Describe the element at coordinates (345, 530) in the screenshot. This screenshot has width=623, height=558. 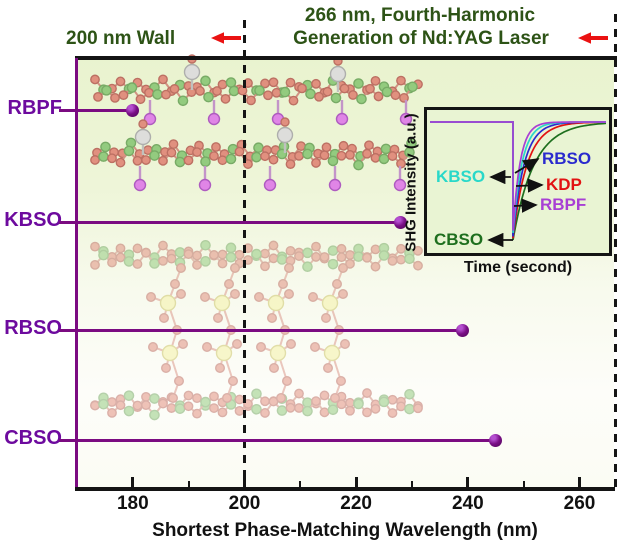
I see `x-axis-title: Shortest Phase-Matching Wavelength (nm)` at that location.